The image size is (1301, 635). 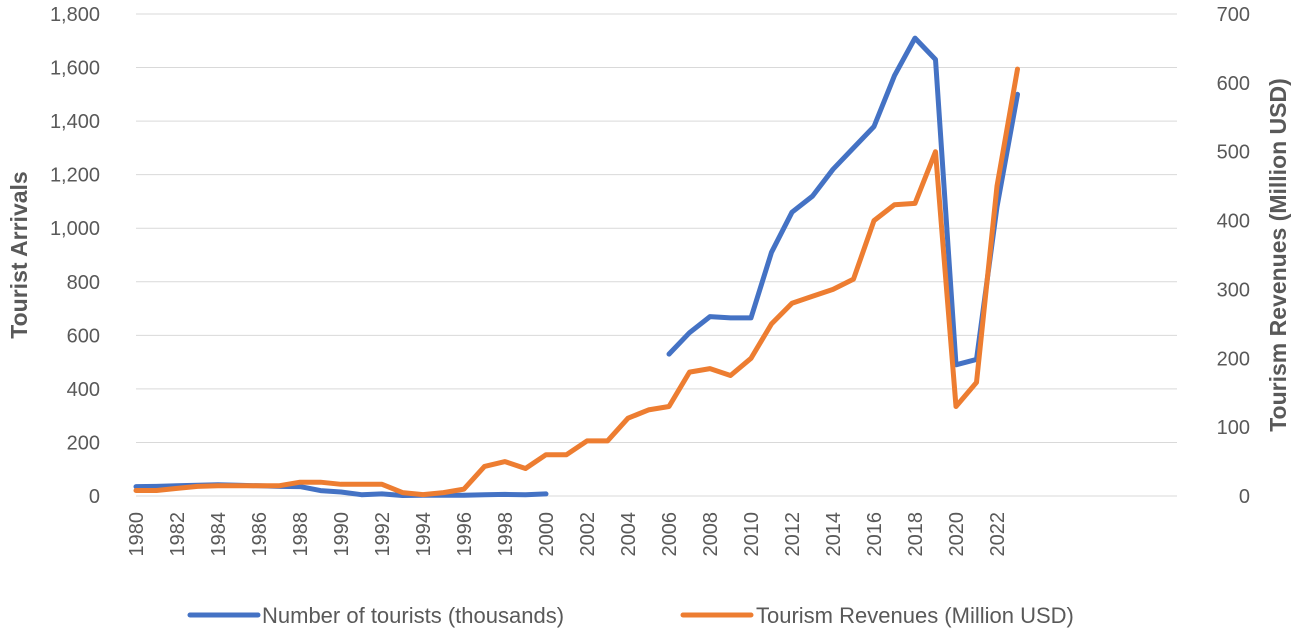 I want to click on x-tick-label: 2010, so click(x=752, y=534).